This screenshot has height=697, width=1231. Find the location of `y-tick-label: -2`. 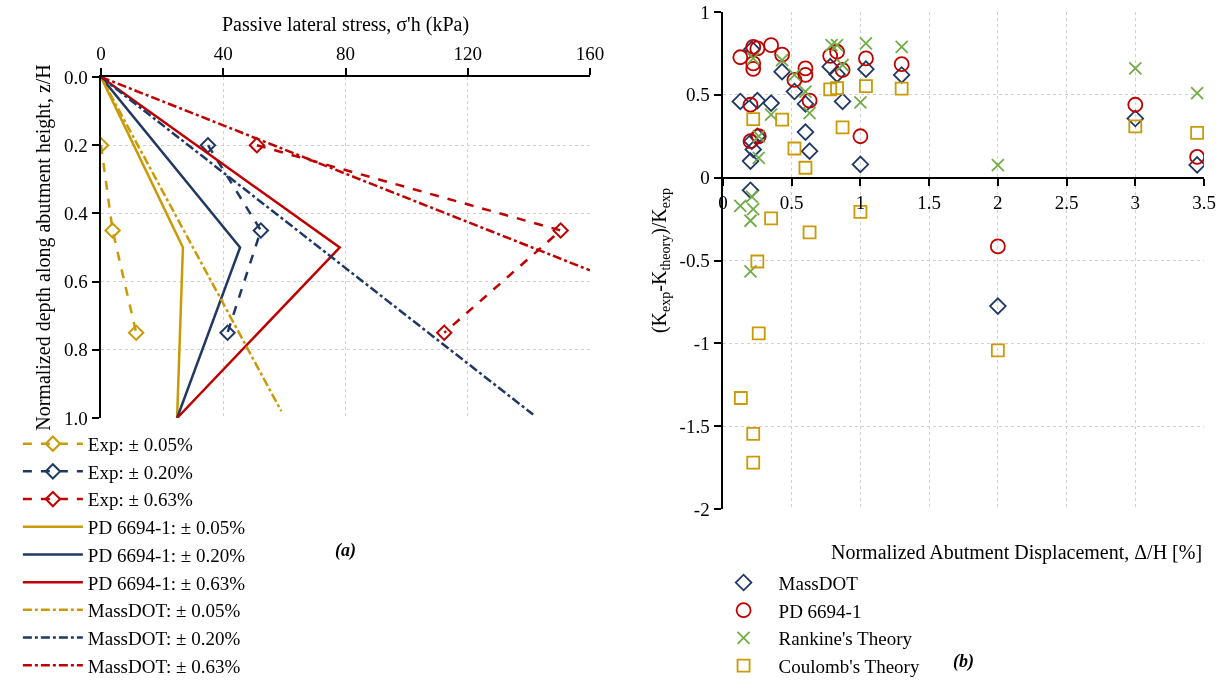

y-tick-label: -2 is located at coordinates (701, 509).